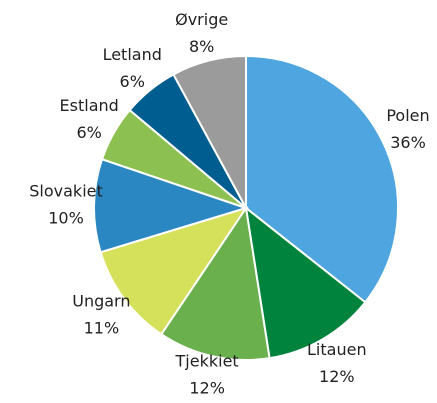  What do you see at coordinates (408, 142) in the screenshot?
I see `slice-value-label: 36%` at bounding box center [408, 142].